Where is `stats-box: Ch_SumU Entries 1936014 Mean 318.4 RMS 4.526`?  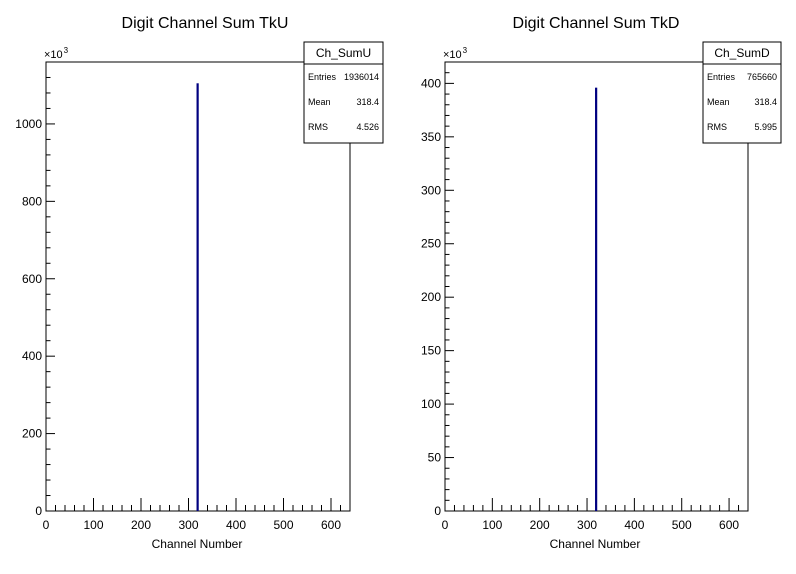
stats-box: Ch_SumU Entries 1936014 Mean 318.4 RMS 4.526 is located at coordinates (343, 92).